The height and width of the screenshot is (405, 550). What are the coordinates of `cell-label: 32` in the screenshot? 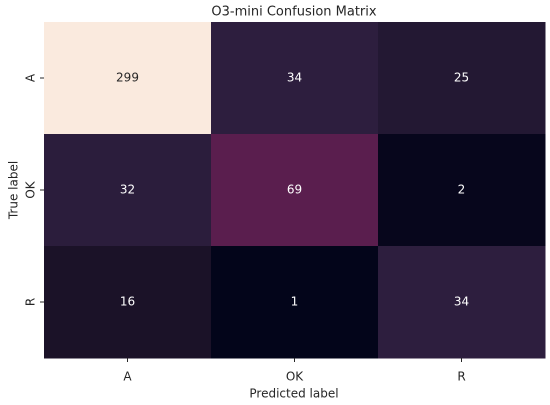 It's located at (127, 190).